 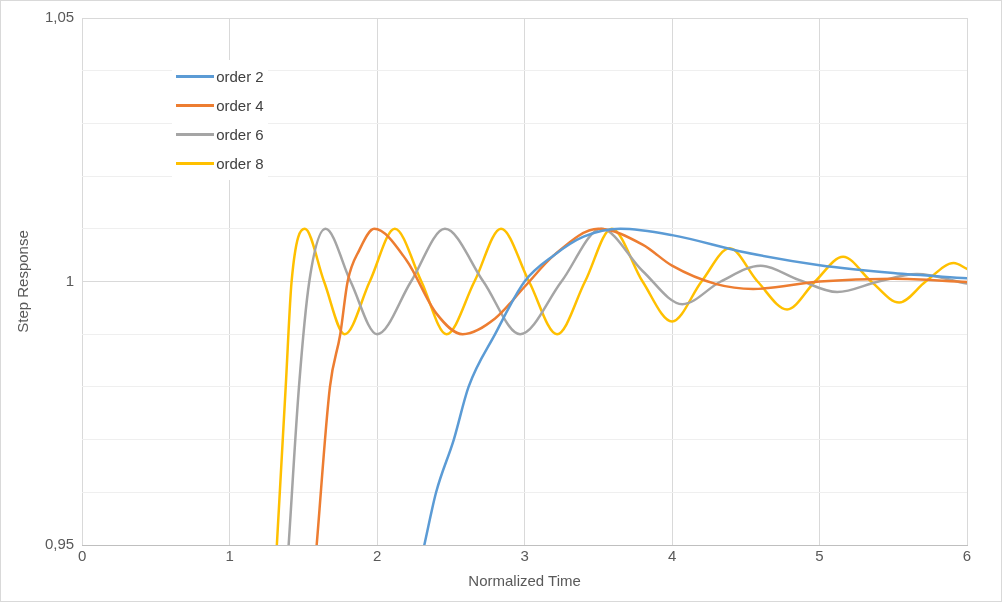 I want to click on x-tick-label: 6, so click(x=967, y=556).